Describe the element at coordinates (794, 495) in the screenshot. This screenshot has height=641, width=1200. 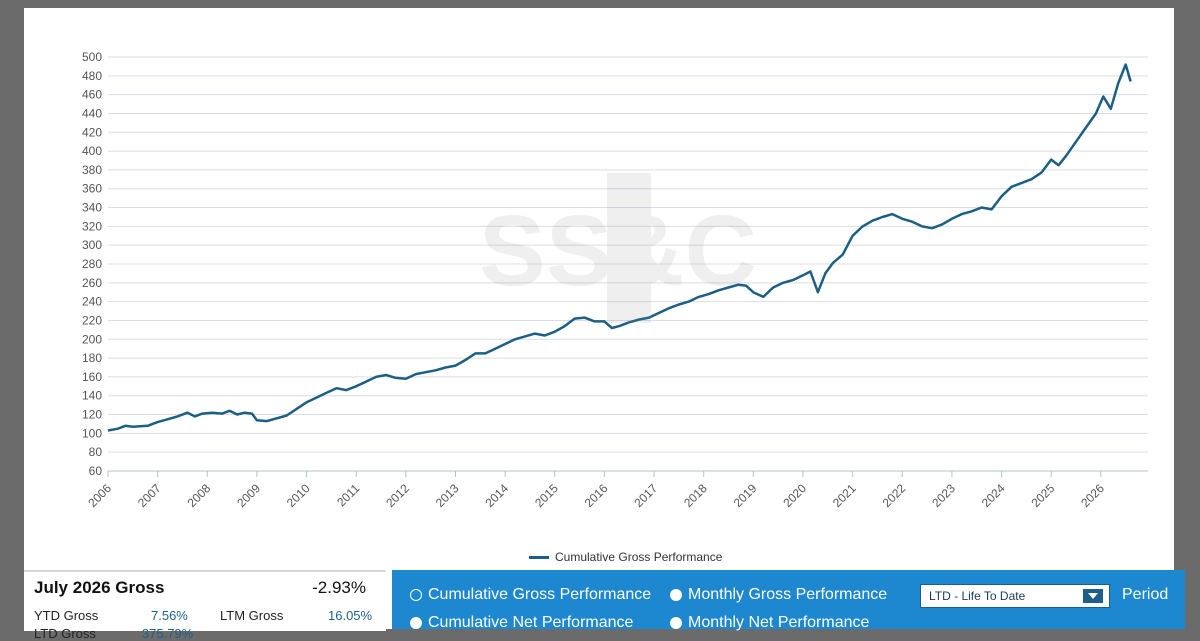
I see `x-tick-label: 2020` at that location.